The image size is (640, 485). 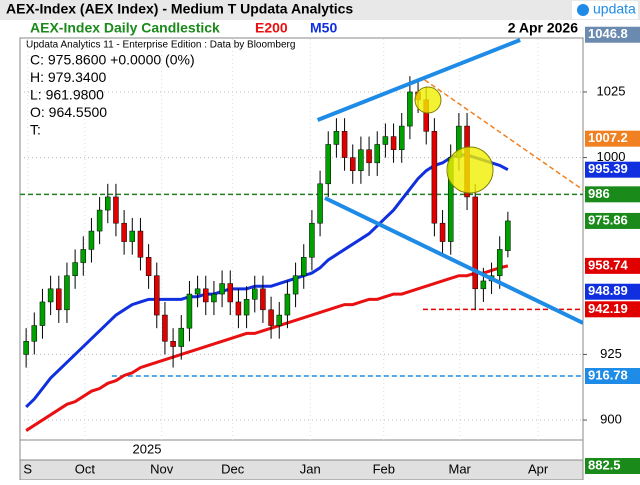 I want to click on year-row, so click(x=301, y=450).